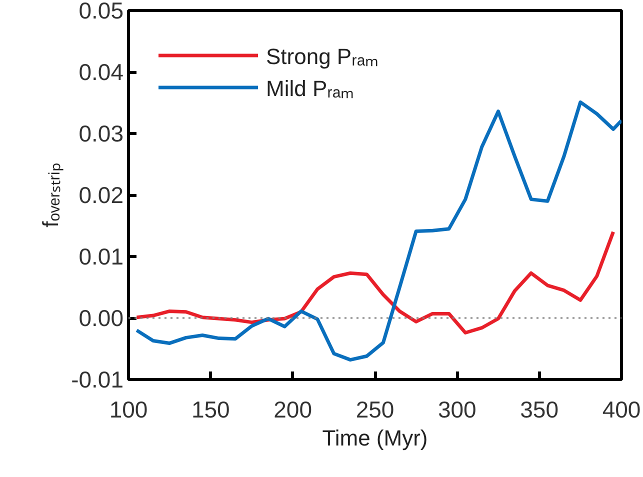 Image resolution: width=643 pixels, height=477 pixels. I want to click on x-axis-title: Time (Myr), so click(375, 438).